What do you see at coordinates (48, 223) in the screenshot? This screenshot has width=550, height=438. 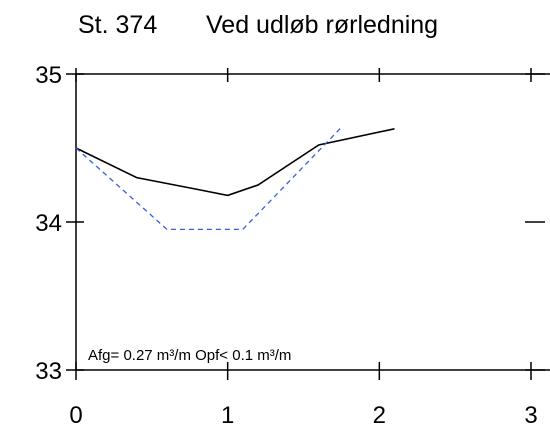 I see `y-tick-label: 34` at bounding box center [48, 223].